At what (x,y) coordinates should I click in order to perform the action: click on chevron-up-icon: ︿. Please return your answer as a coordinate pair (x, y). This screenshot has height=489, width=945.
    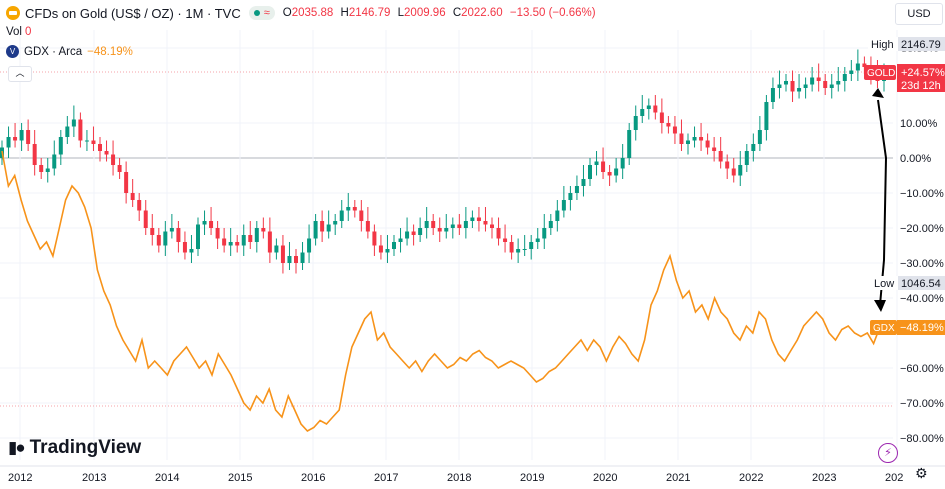
    Looking at the image, I should click on (20, 74).